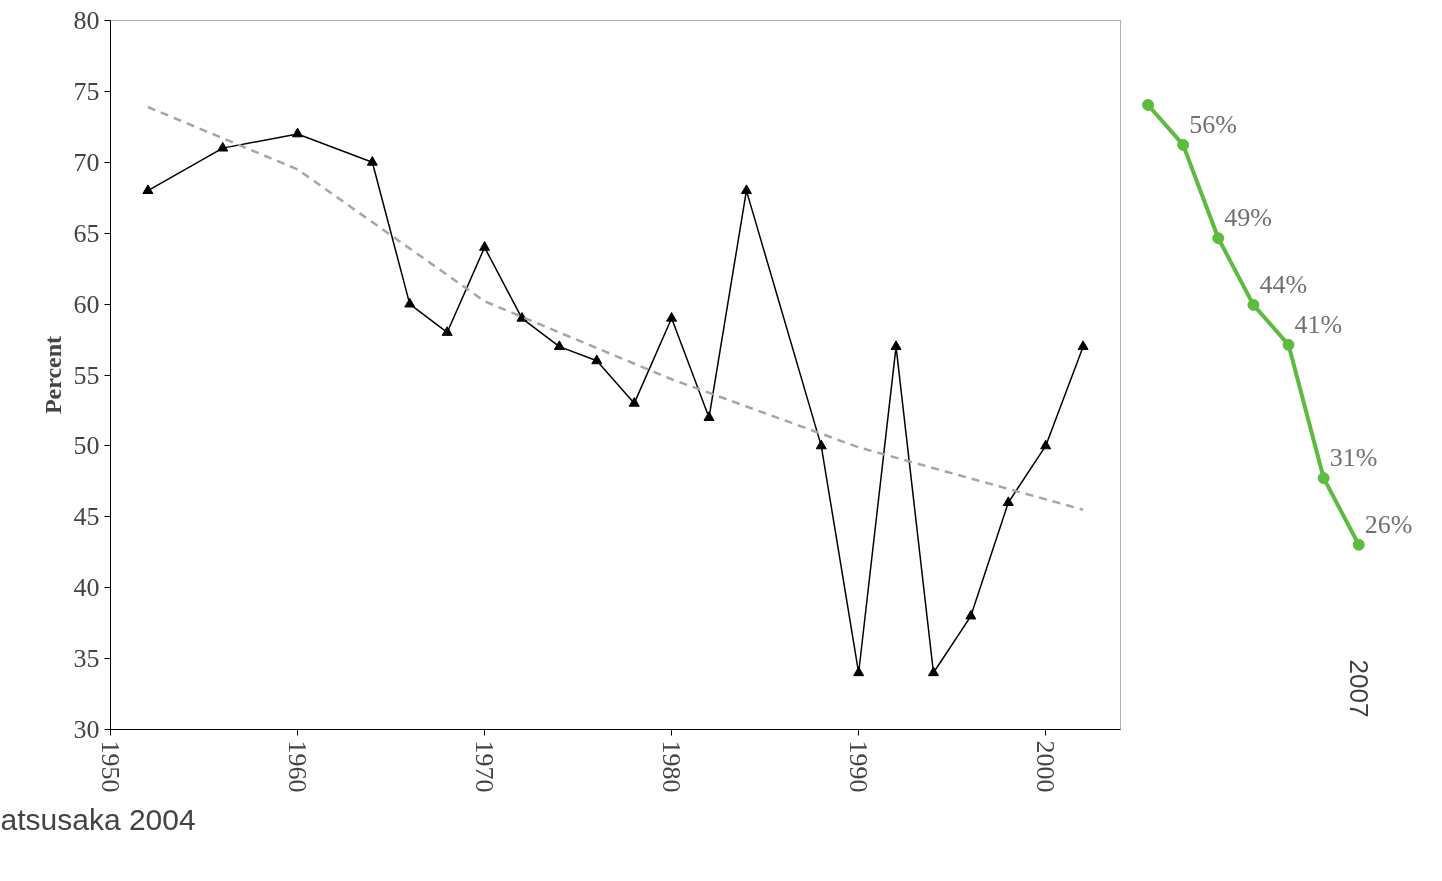 This screenshot has height=881, width=1442. Describe the element at coordinates (86, 588) in the screenshot. I see `y-tick-label: 40` at that location.